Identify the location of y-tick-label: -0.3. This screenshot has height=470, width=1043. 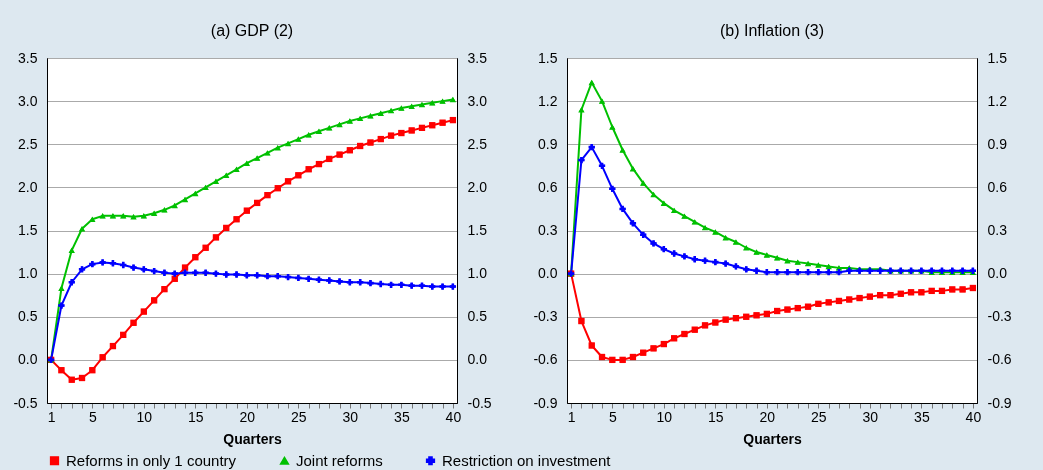
(545, 316).